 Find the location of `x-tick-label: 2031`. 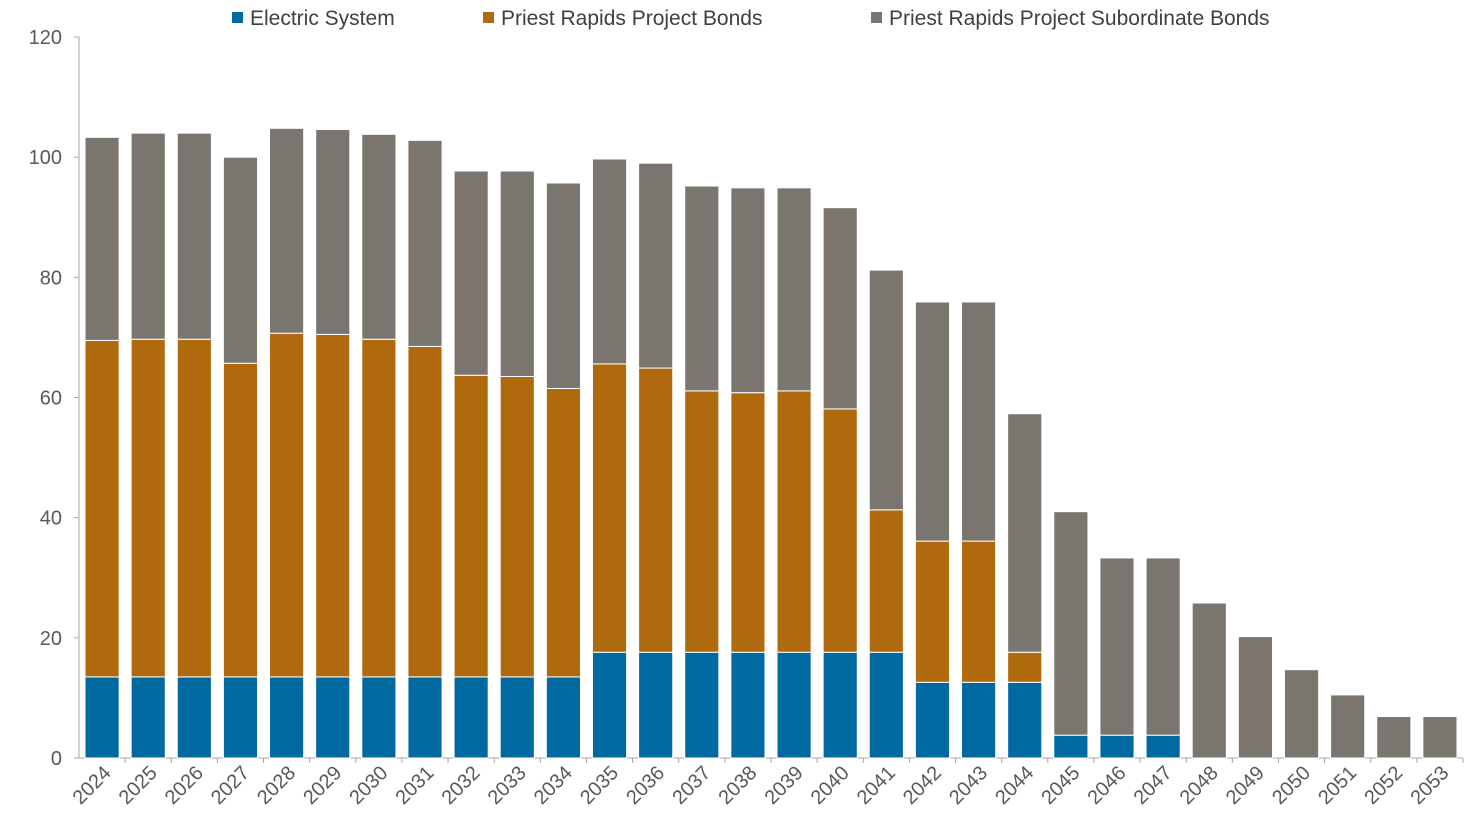

x-tick-label: 2031 is located at coordinates (415, 785).